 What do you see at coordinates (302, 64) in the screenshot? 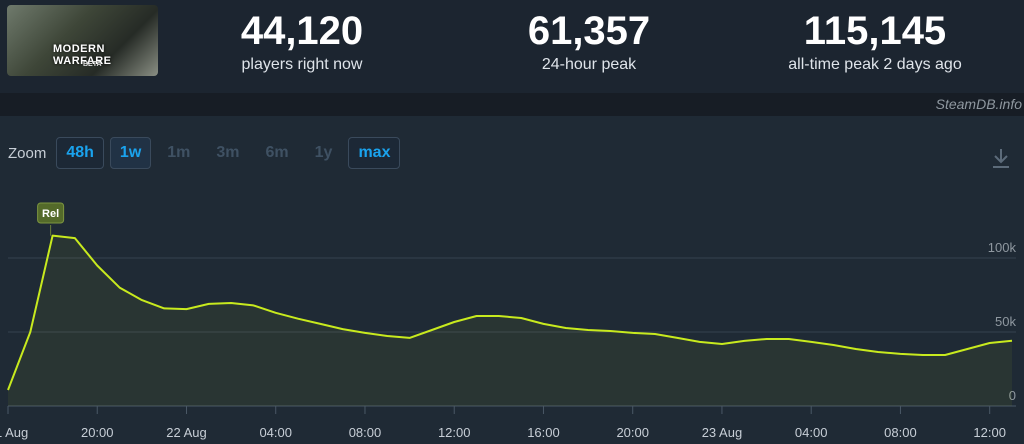
I see `stat-label: players right now` at bounding box center [302, 64].